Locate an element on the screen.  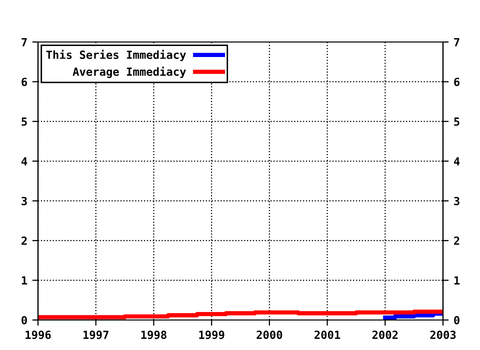
y-tick-label: 0 is located at coordinates (24, 320).